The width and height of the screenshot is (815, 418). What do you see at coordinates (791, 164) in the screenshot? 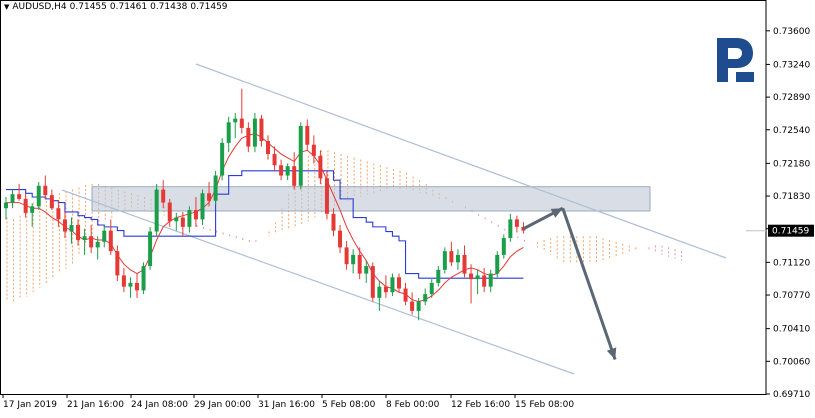
I see `y-tick-label: 0.72180` at bounding box center [791, 164].